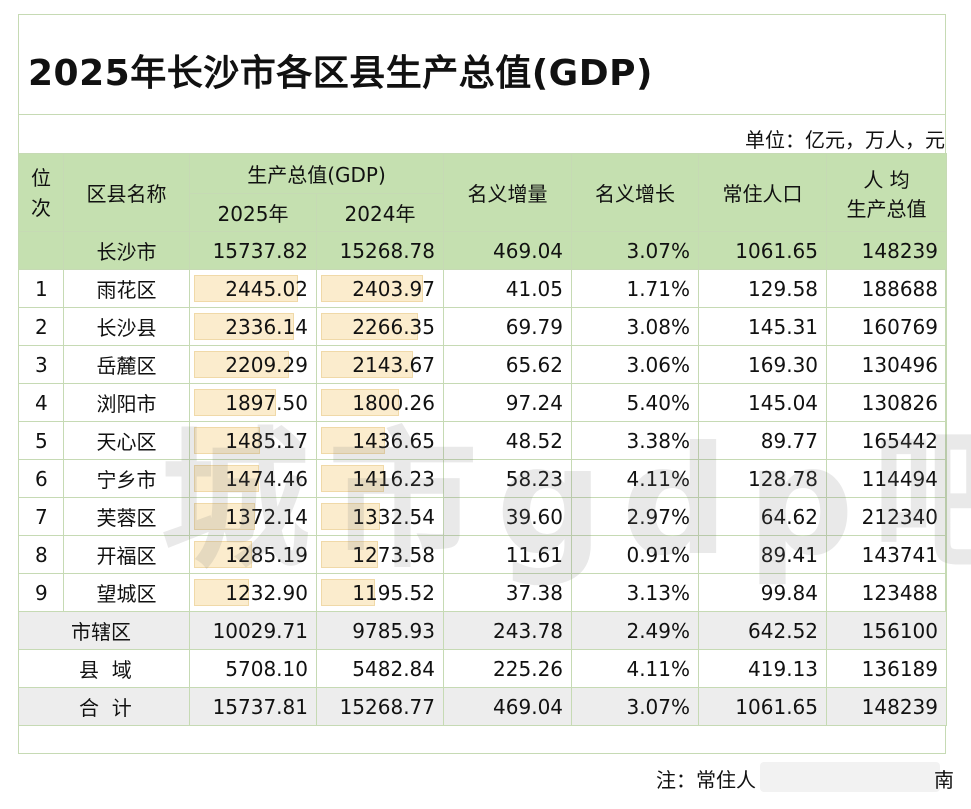 The width and height of the screenshot is (971, 809). Describe the element at coordinates (508, 706) in the screenshot. I see `summary-increase: 469.04` at that location.